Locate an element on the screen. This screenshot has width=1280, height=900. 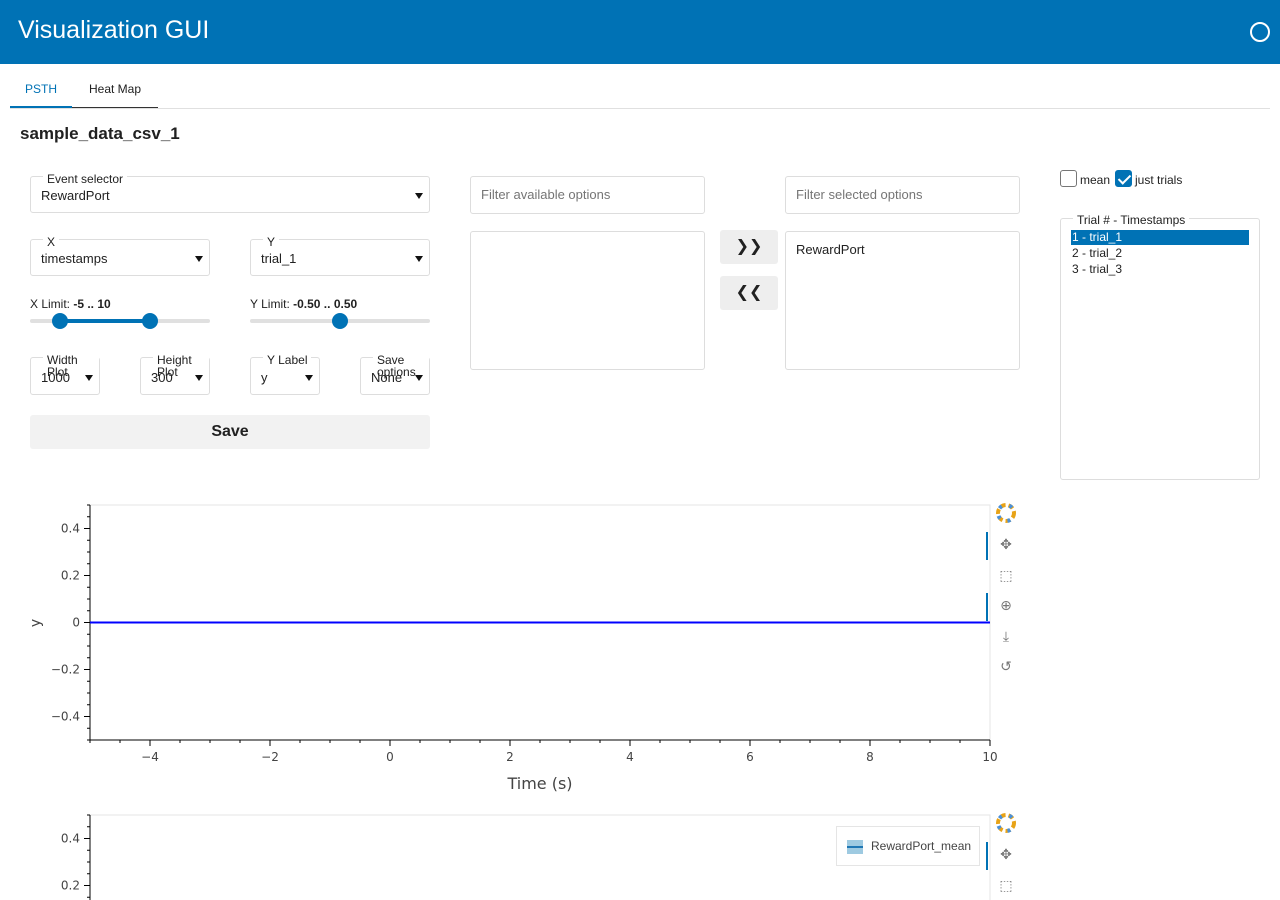
just-trials-checkbox is located at coordinates (1123, 178).